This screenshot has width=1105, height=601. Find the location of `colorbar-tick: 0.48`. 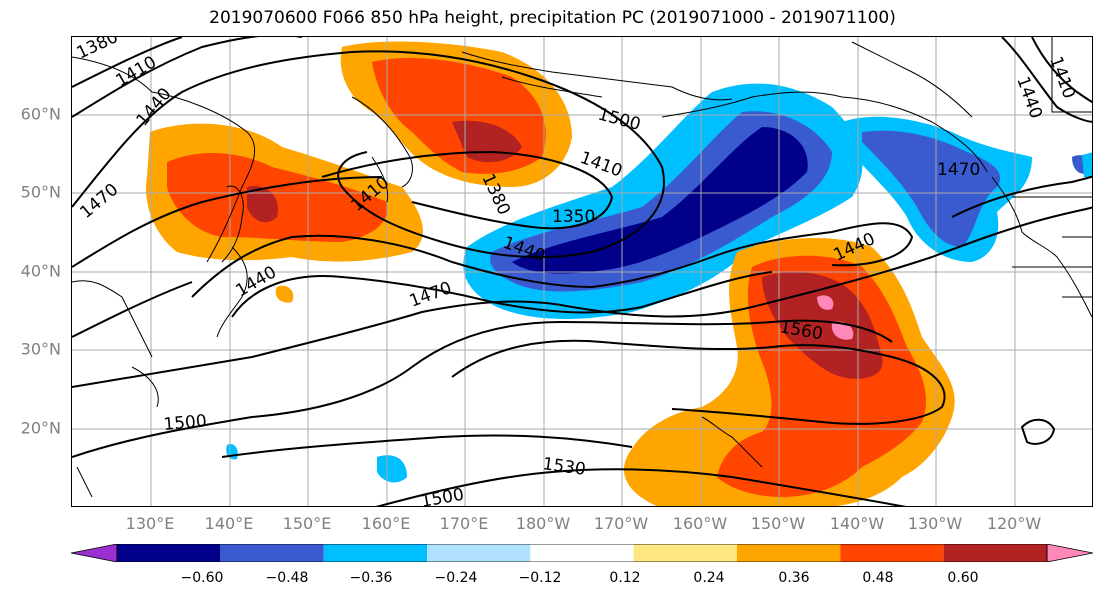

colorbar-tick: 0.48 is located at coordinates (878, 578).